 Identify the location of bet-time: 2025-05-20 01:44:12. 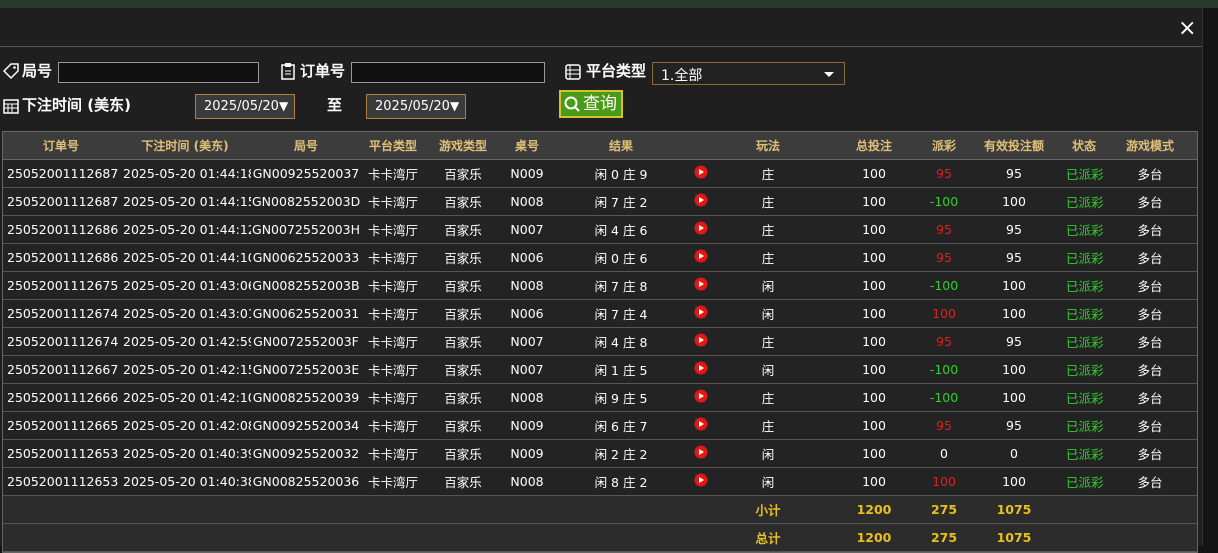
(185, 229).